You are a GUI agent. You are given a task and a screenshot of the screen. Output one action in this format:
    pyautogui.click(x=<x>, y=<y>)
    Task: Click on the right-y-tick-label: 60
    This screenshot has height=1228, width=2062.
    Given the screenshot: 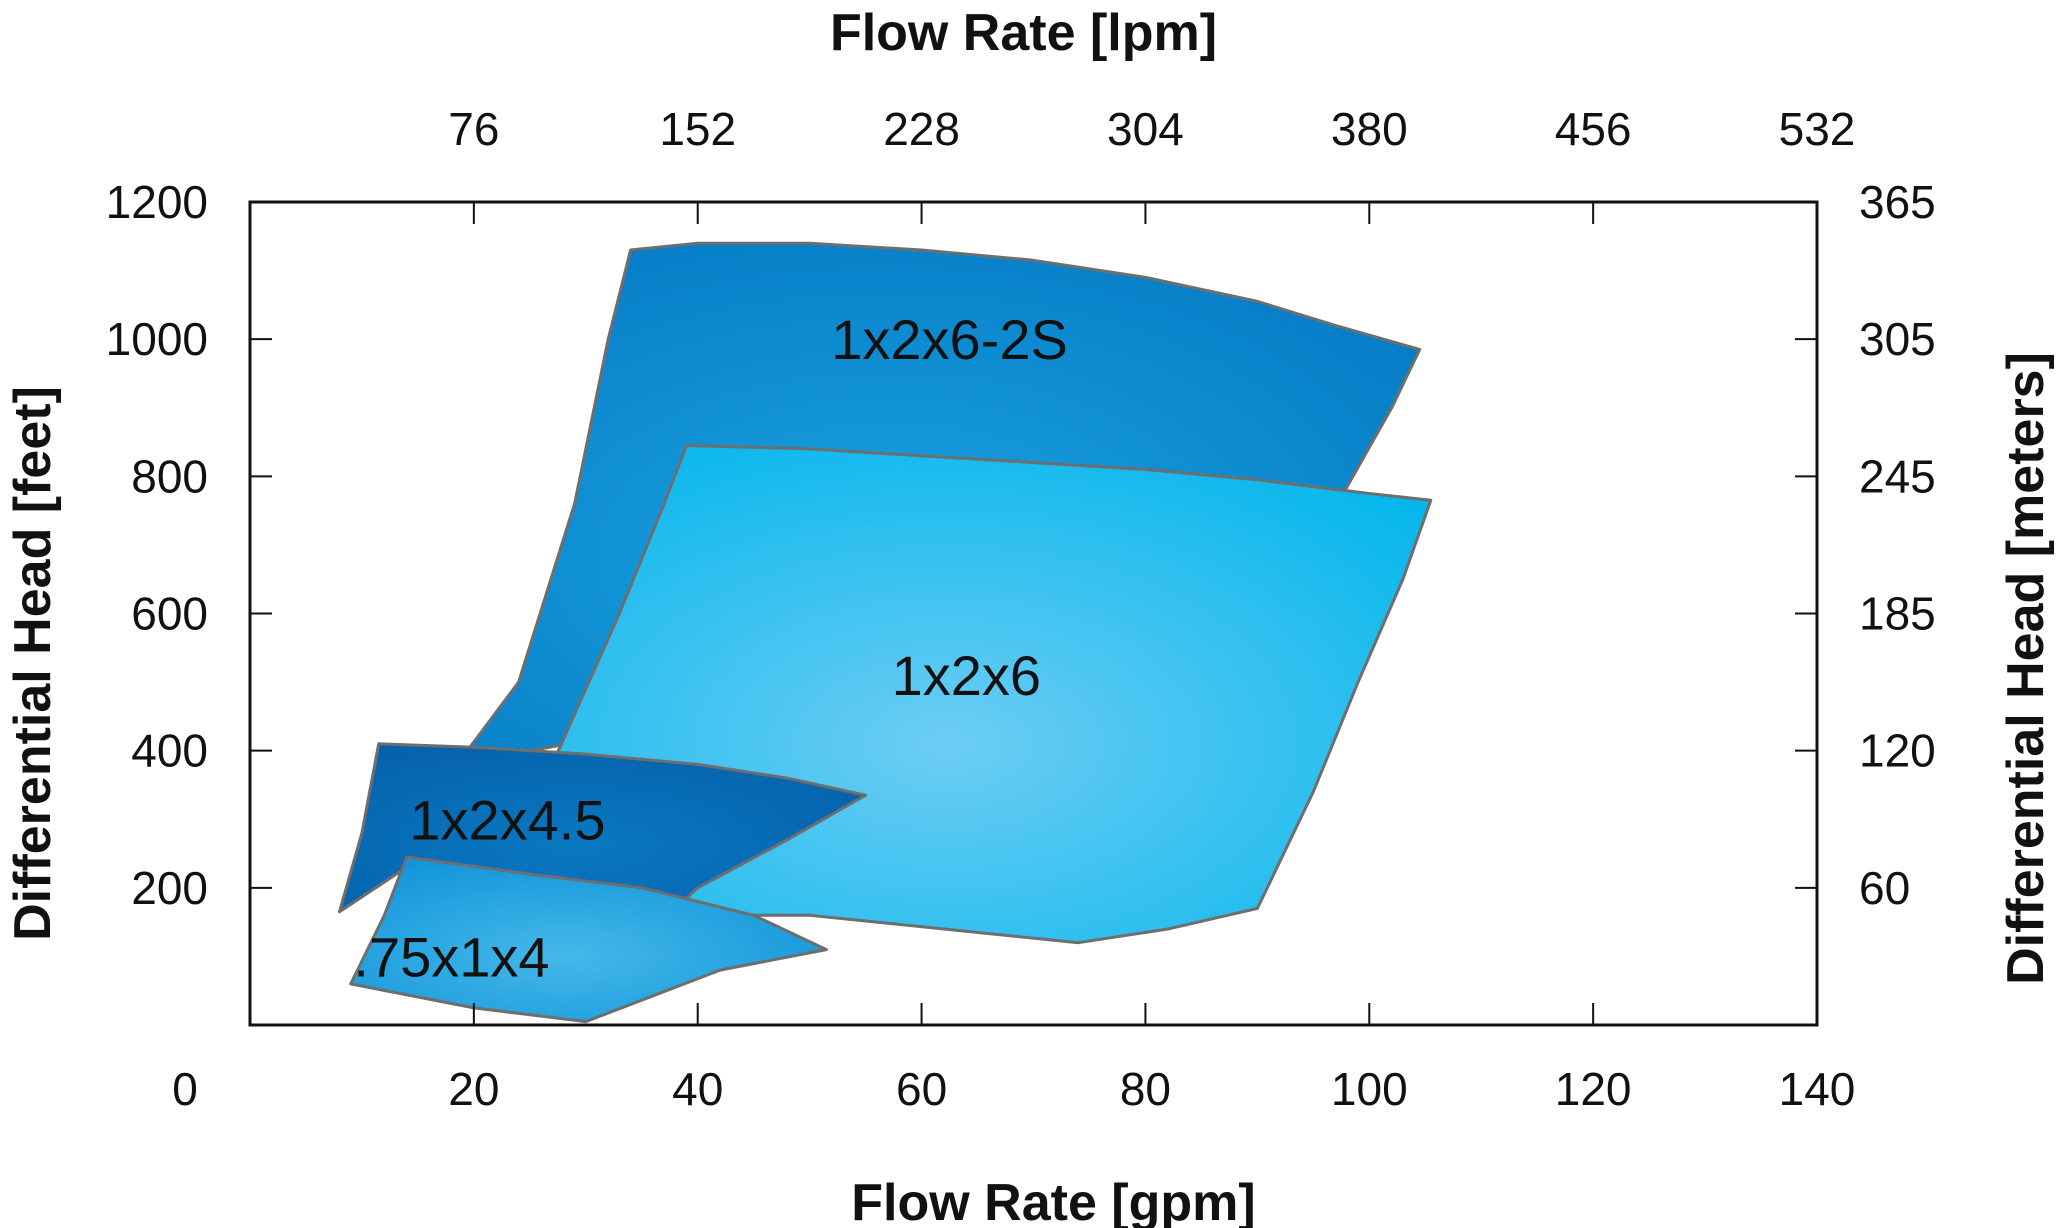 What is the action you would take?
    pyautogui.click(x=1884, y=888)
    